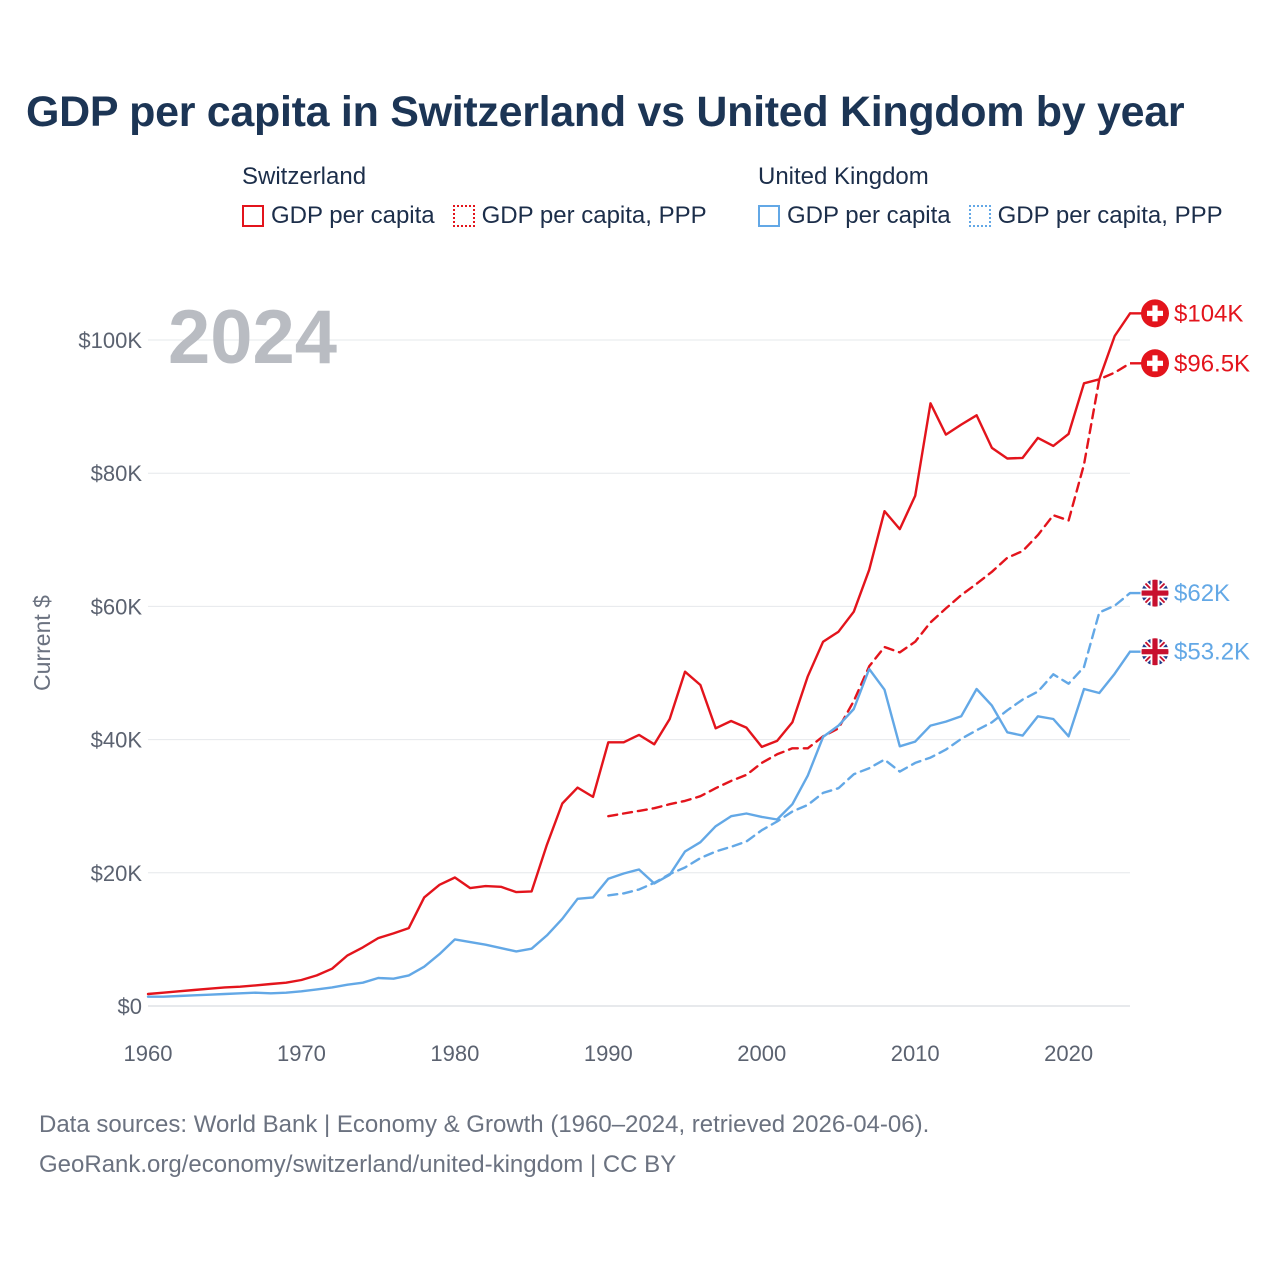  Describe the element at coordinates (1068, 1053) in the screenshot. I see `x-tick-label: 2020` at that location.